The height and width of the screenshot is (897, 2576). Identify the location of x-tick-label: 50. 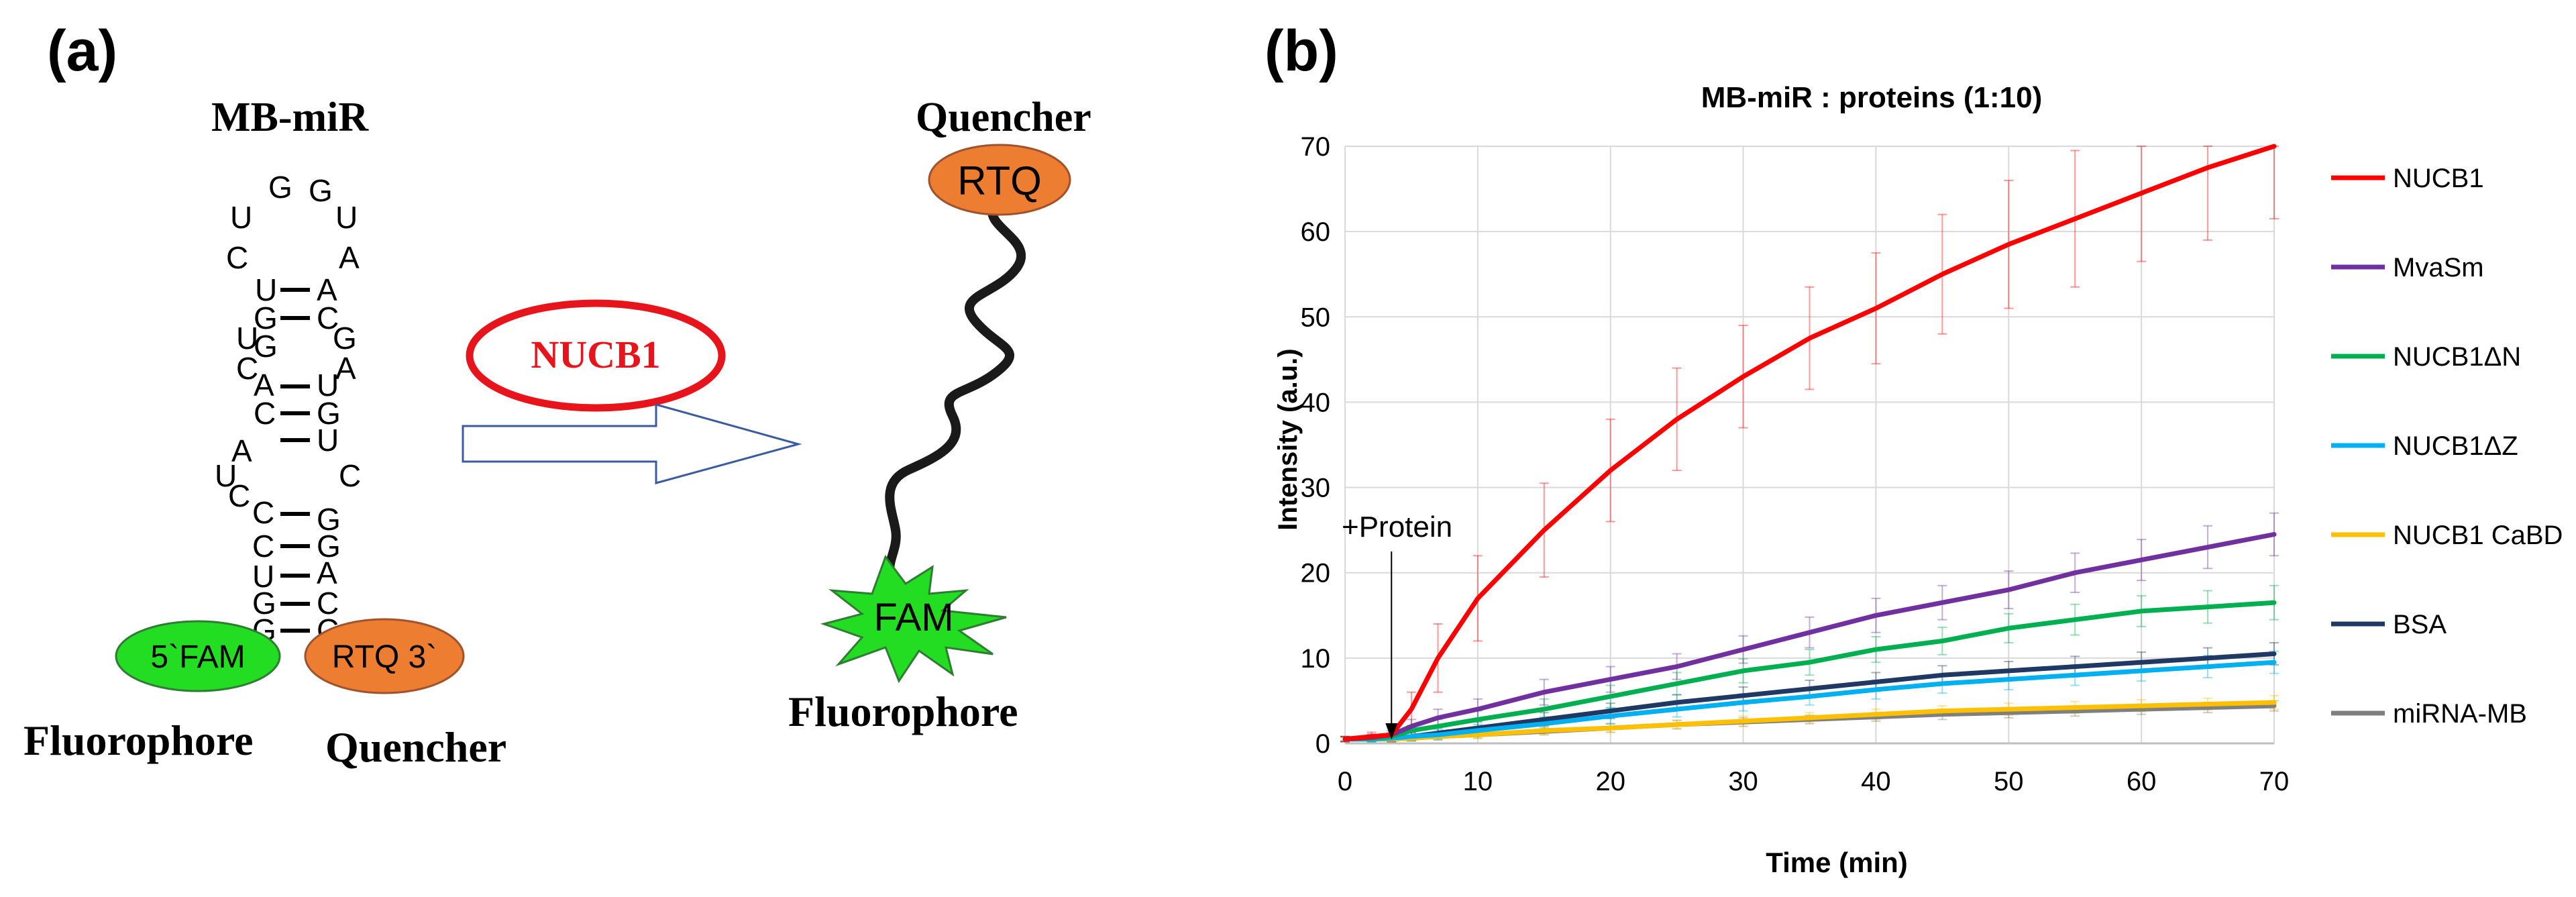
(2009, 781).